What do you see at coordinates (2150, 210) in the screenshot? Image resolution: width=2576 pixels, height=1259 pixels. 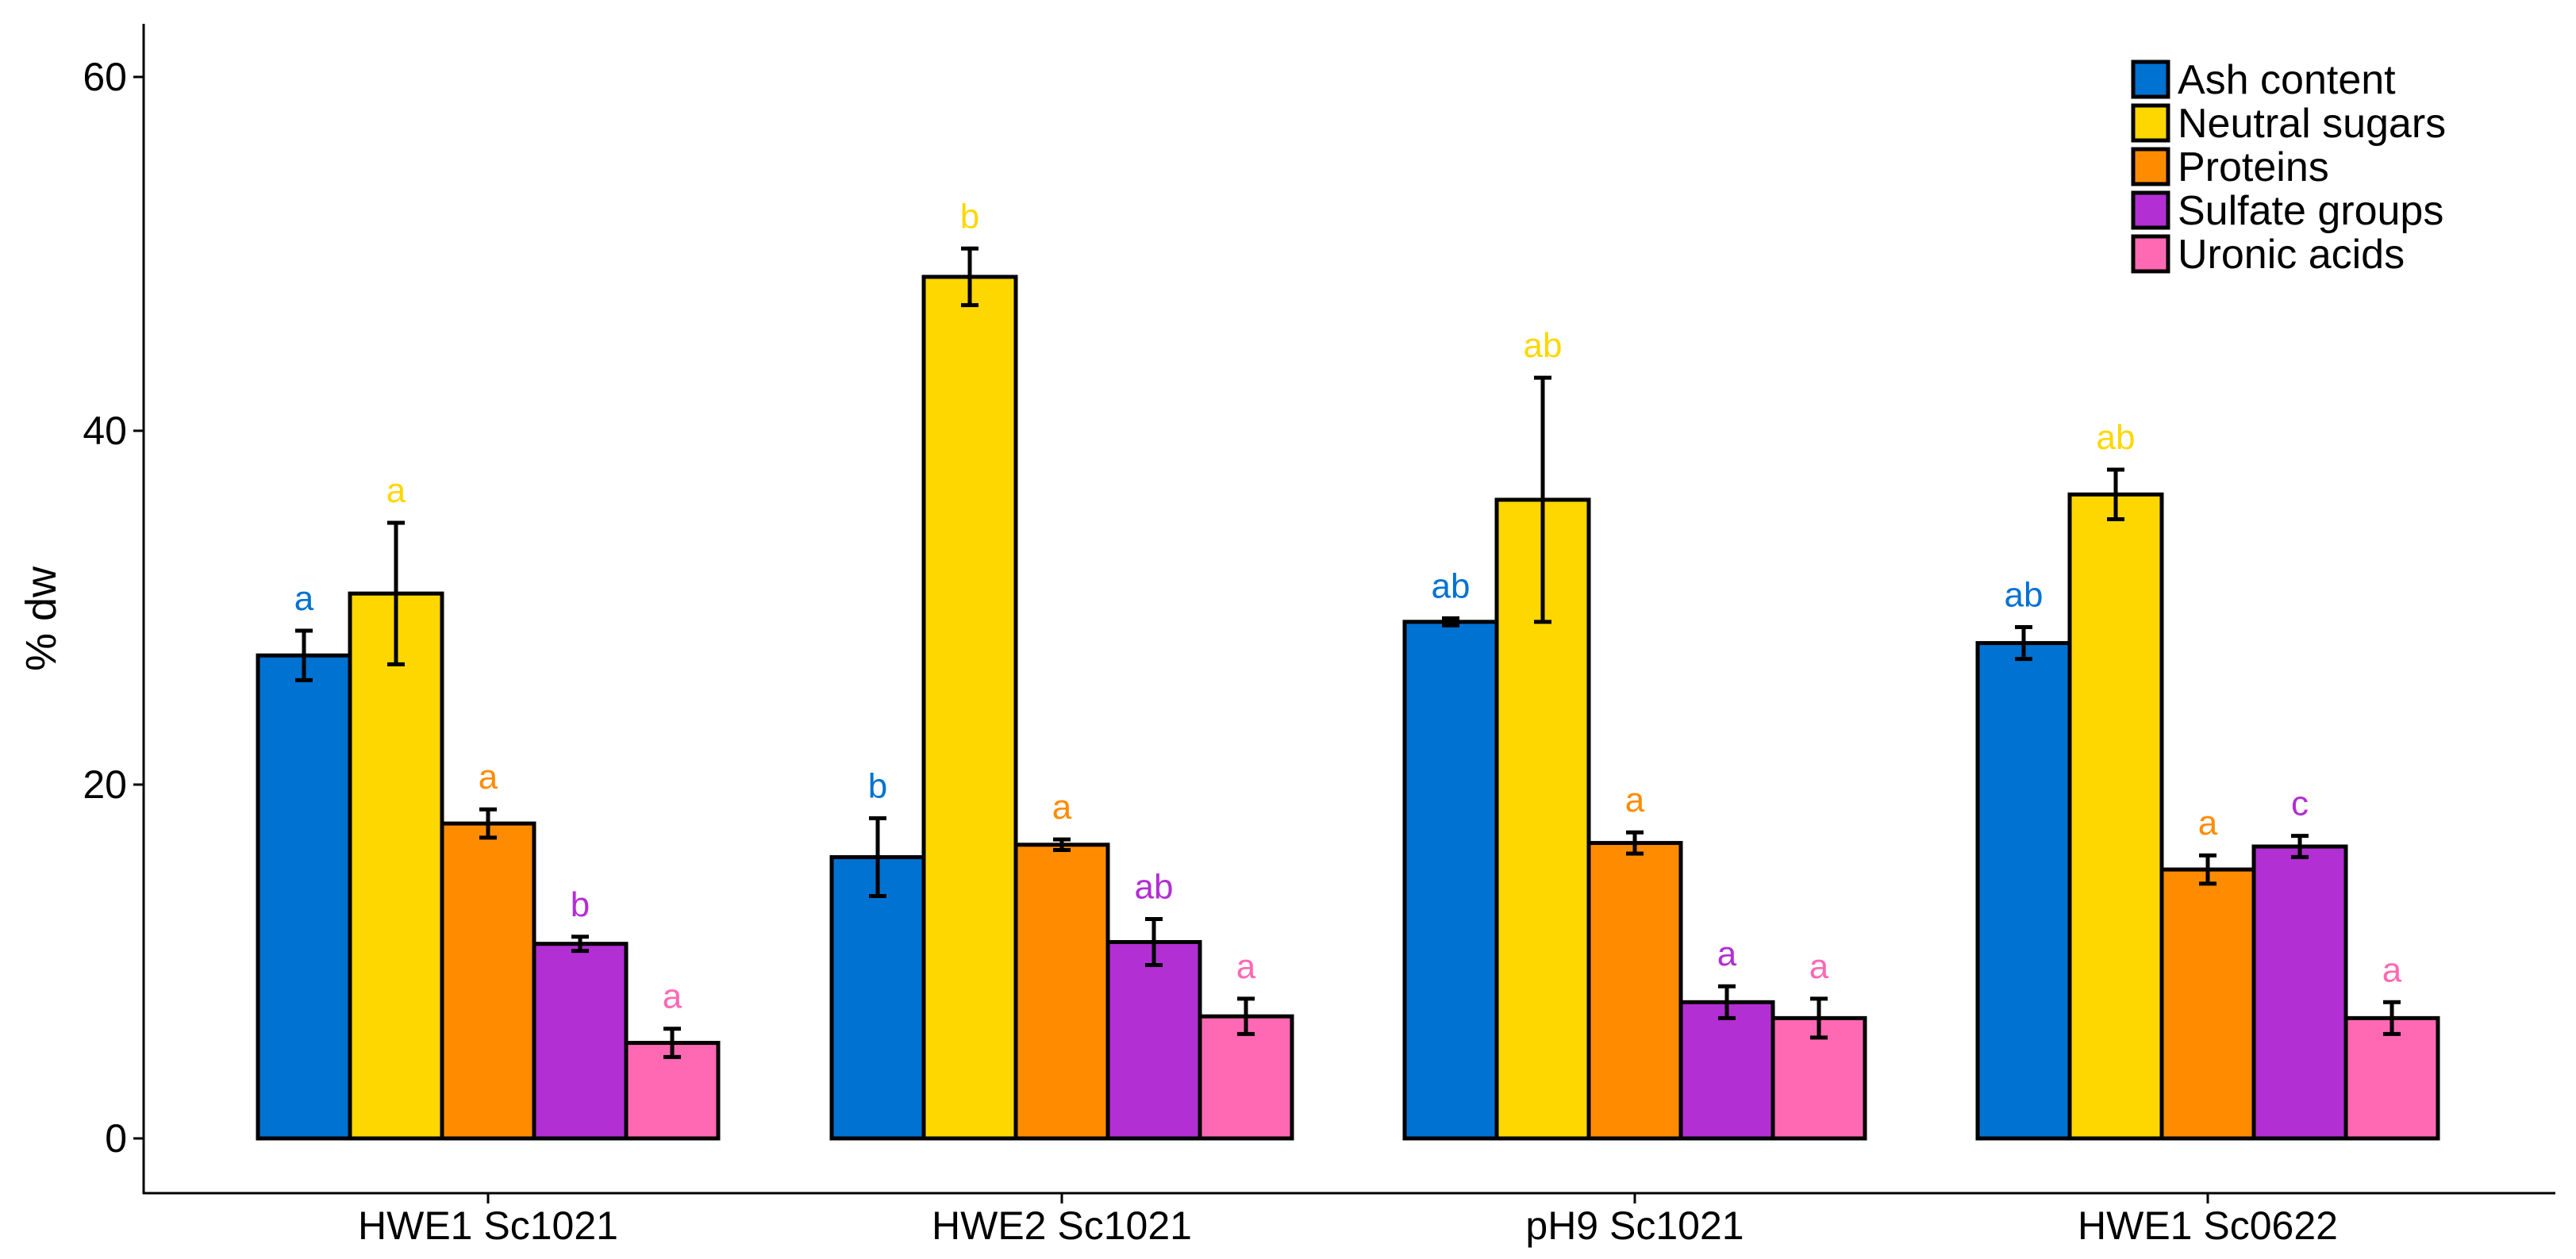 I see `legend-swatch-sulfate-groups` at bounding box center [2150, 210].